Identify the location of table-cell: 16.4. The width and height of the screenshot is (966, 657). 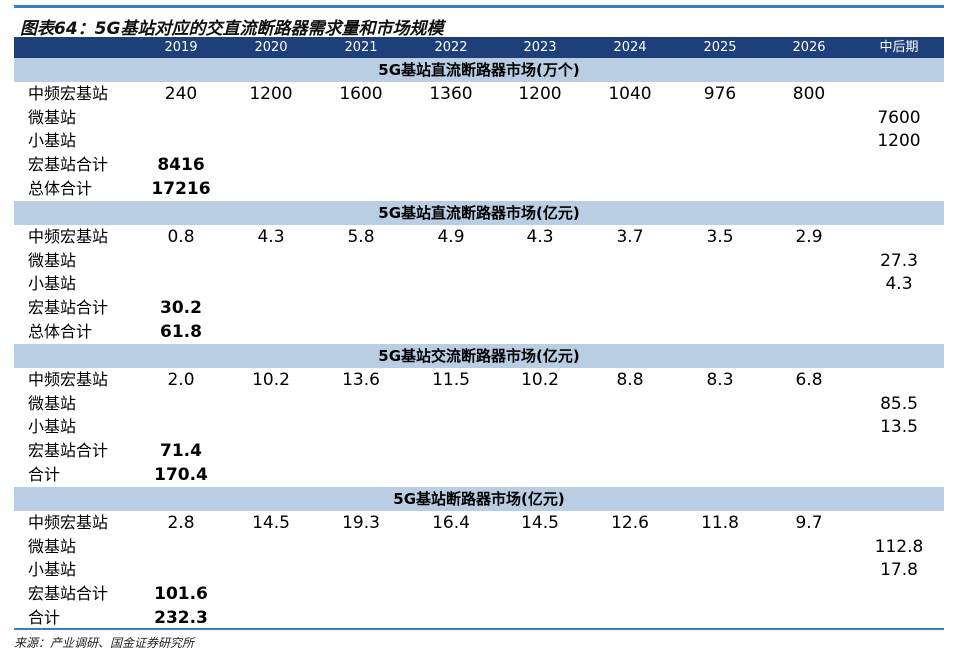
(451, 523).